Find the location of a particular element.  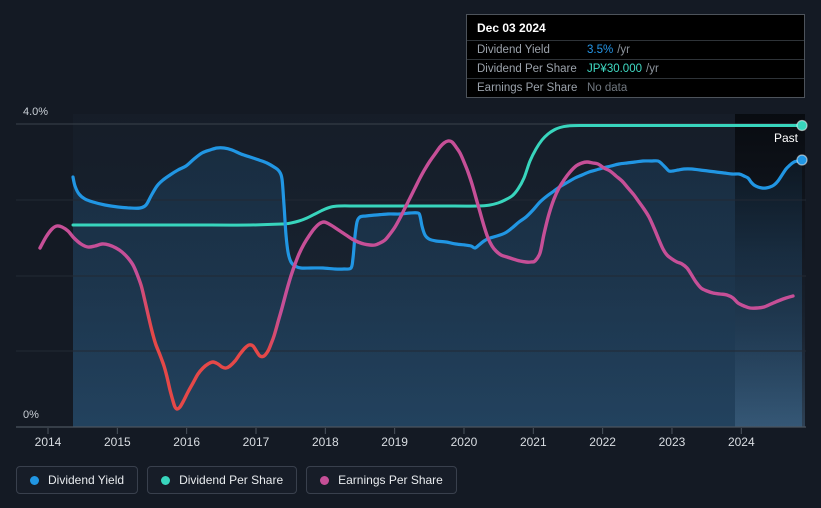

tooltip-row: Dividend Yield 3.5%/yr is located at coordinates (635, 49).